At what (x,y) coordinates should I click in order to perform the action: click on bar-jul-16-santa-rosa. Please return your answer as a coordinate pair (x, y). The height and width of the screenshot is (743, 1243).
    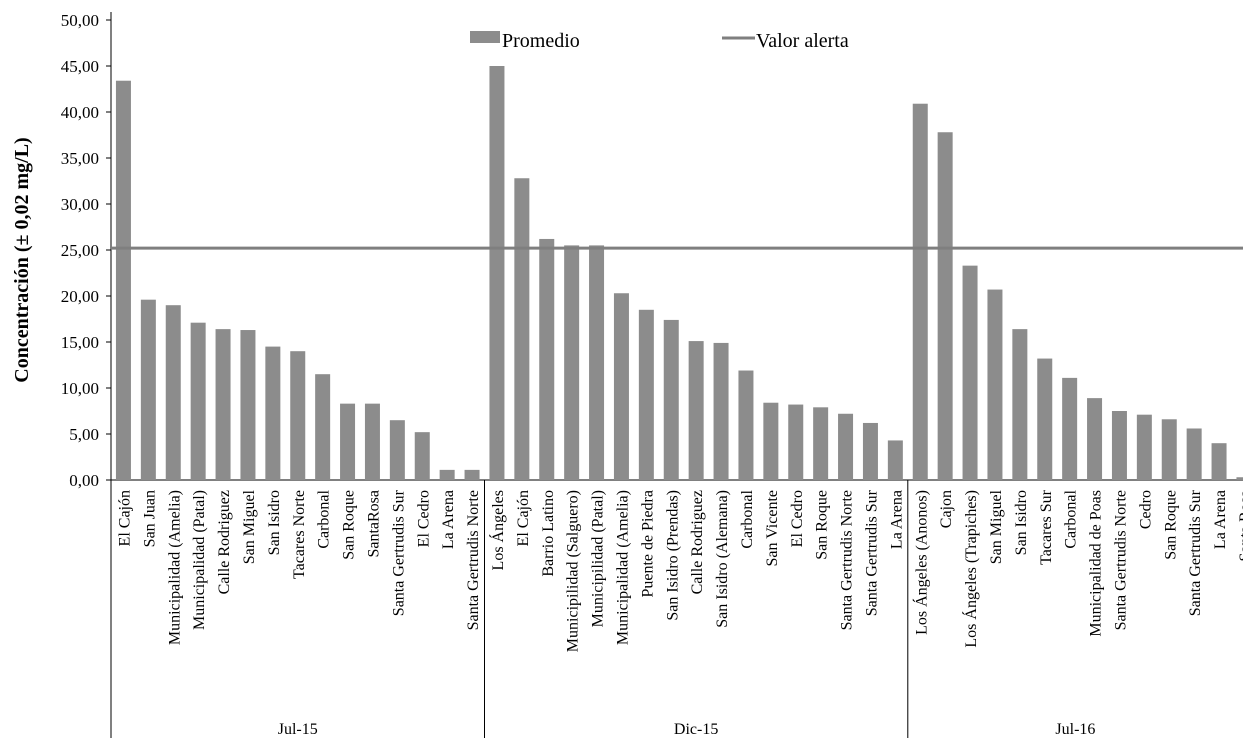
    Looking at the image, I should click on (1239, 478).